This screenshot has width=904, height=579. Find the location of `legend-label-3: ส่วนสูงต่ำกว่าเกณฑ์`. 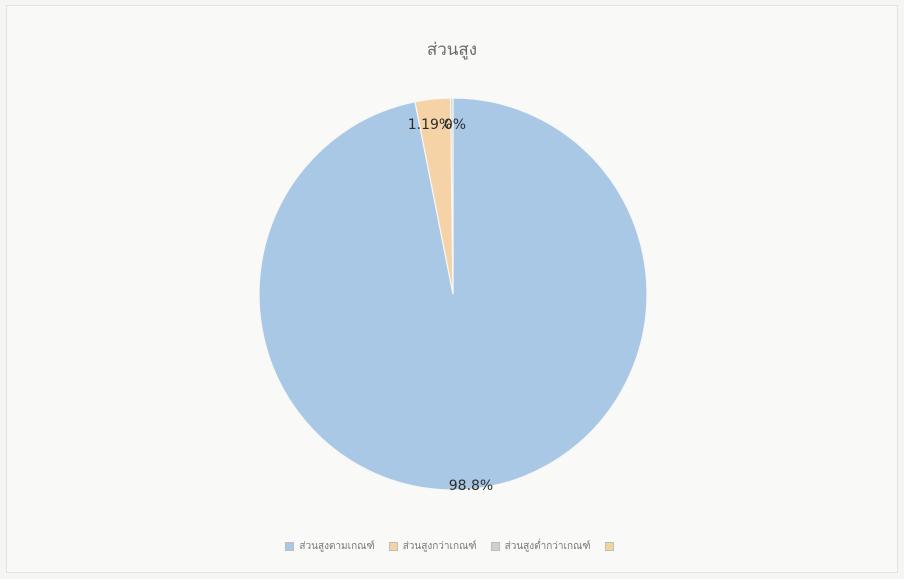

legend-label-3: ส่วนสูงต่ำกว่าเกณฑ์ is located at coordinates (547, 546).